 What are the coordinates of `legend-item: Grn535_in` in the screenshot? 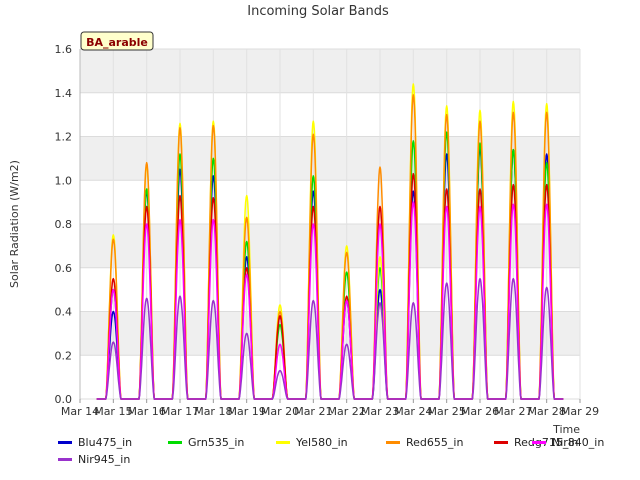 It's located at (206, 442).